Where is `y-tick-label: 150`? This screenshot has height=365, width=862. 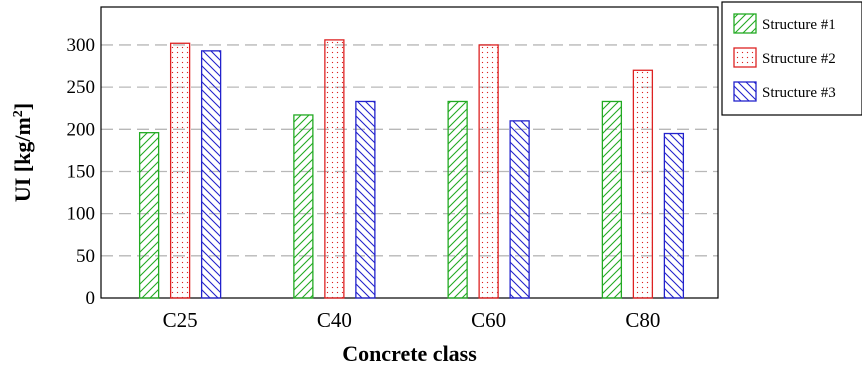 y-tick-label: 150 is located at coordinates (81, 171).